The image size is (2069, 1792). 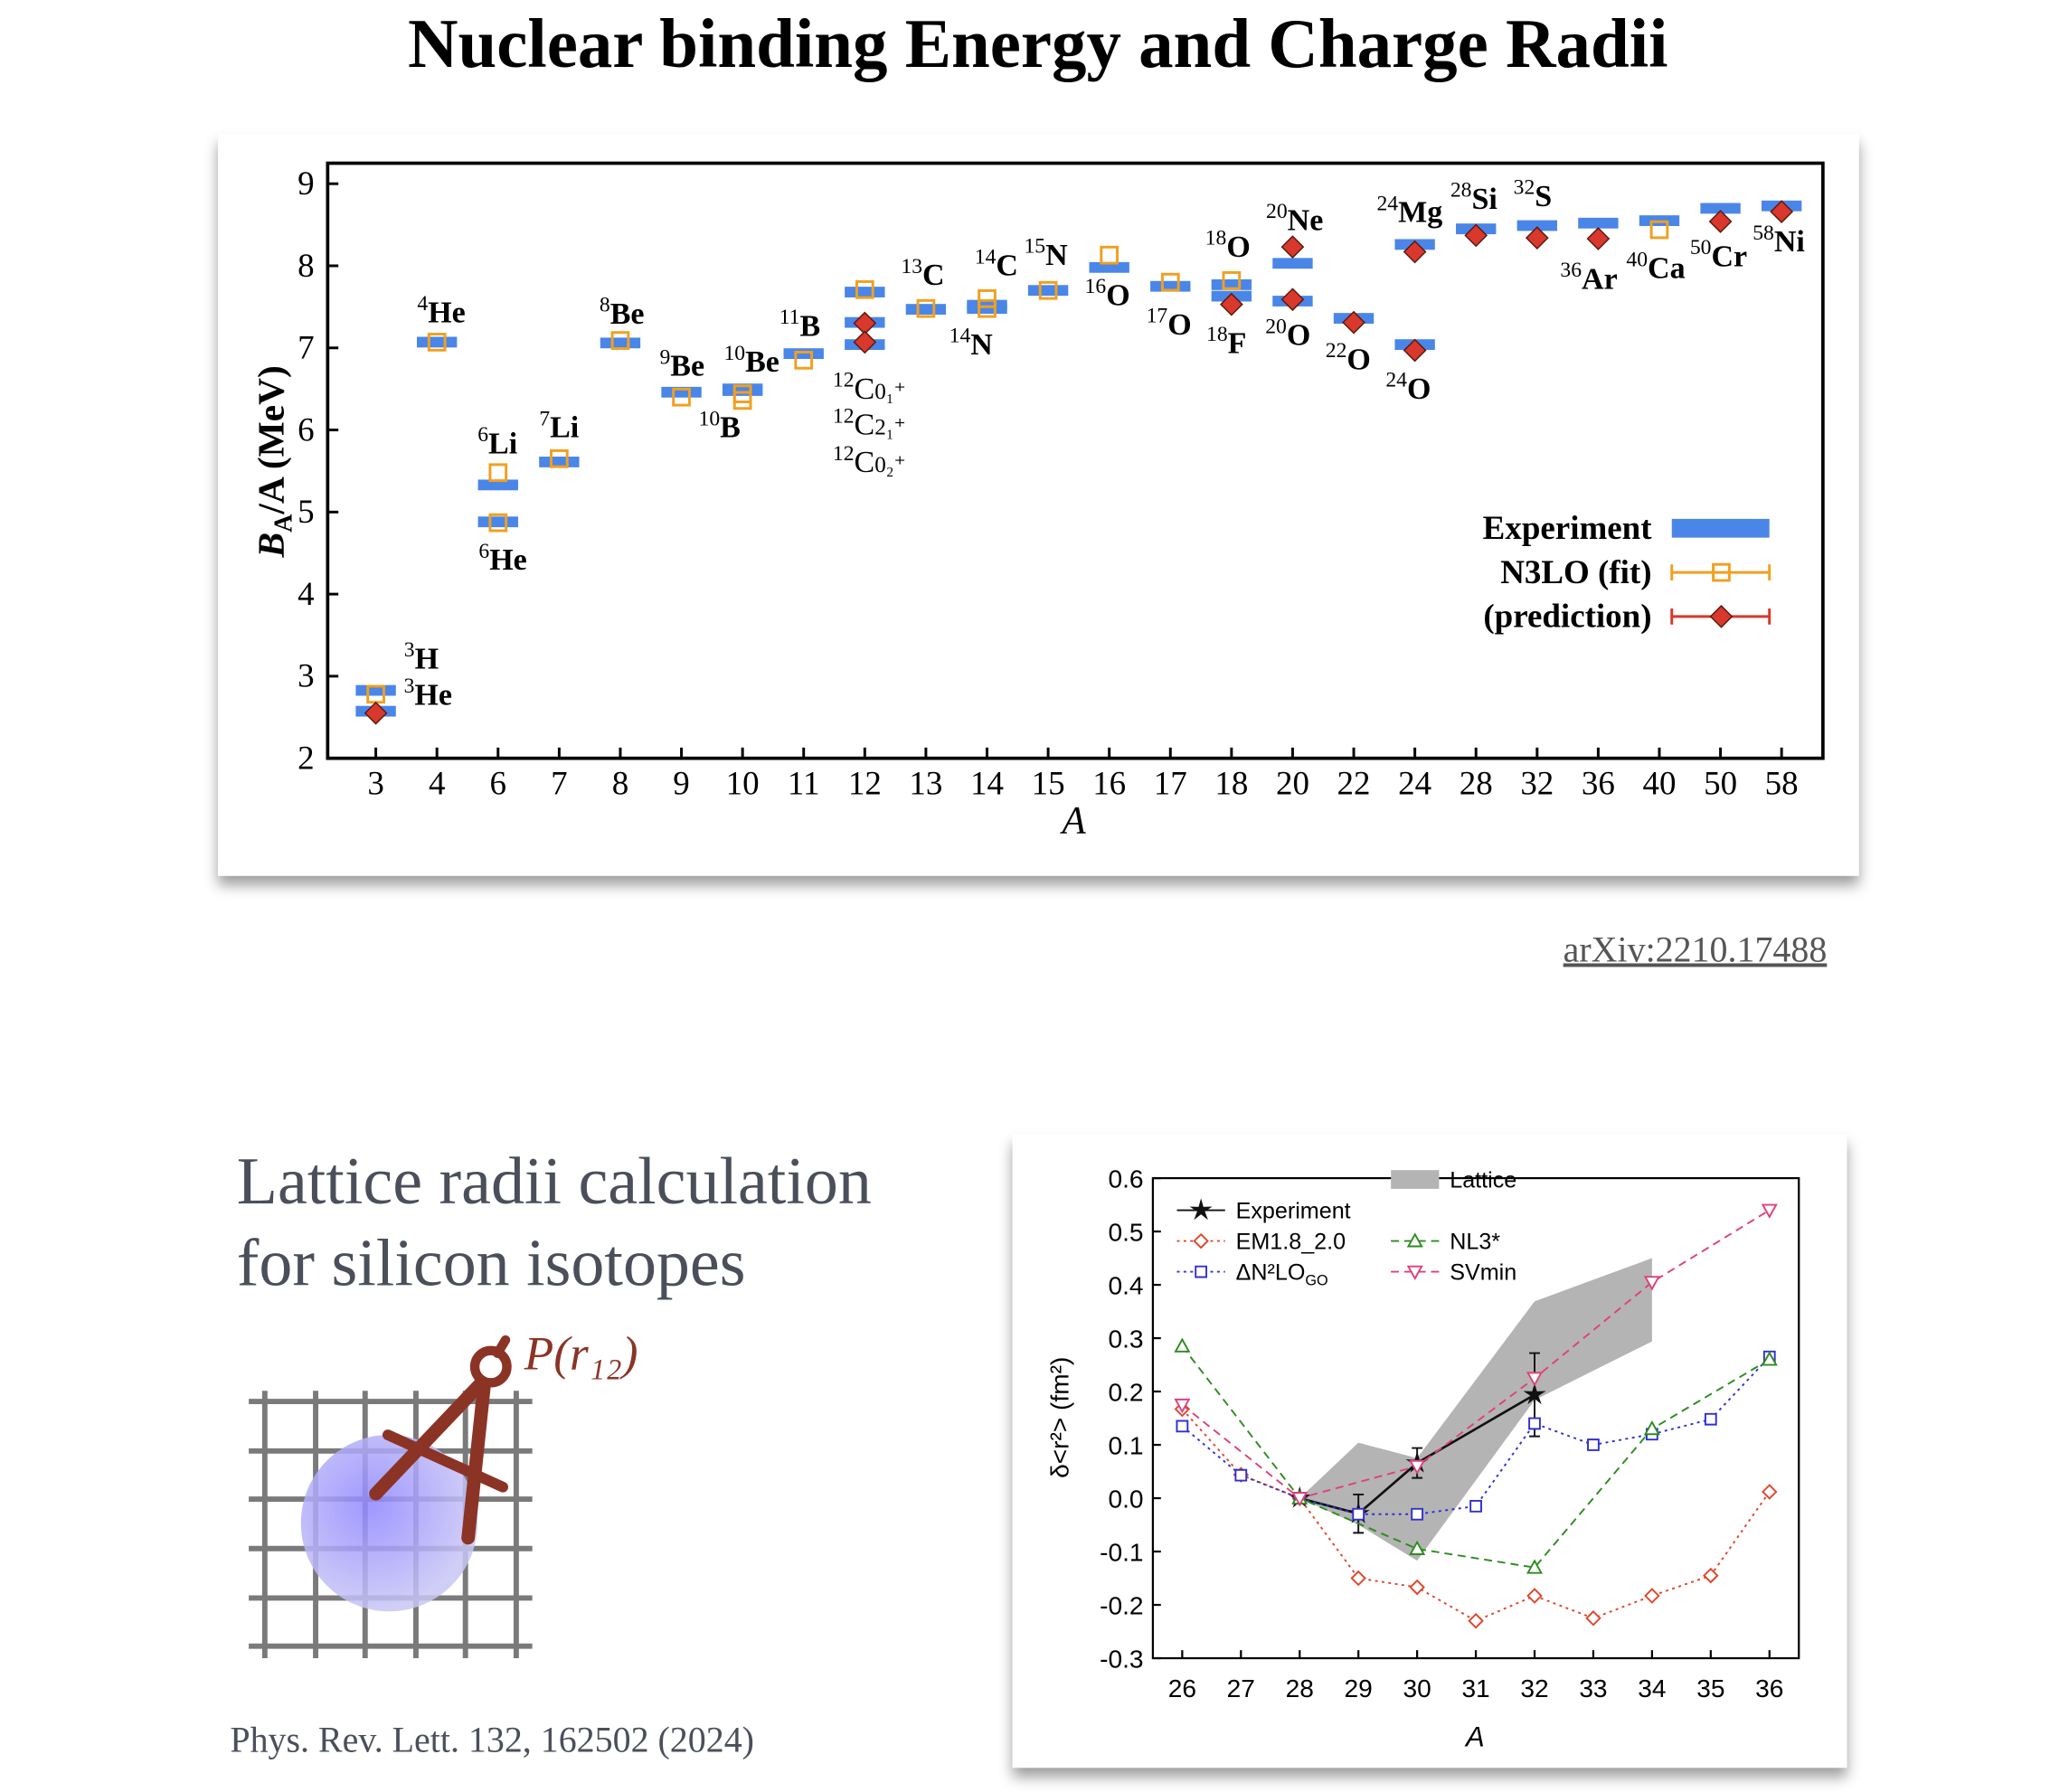 I want to click on nucleus-label: 17O, so click(x=1169, y=323).